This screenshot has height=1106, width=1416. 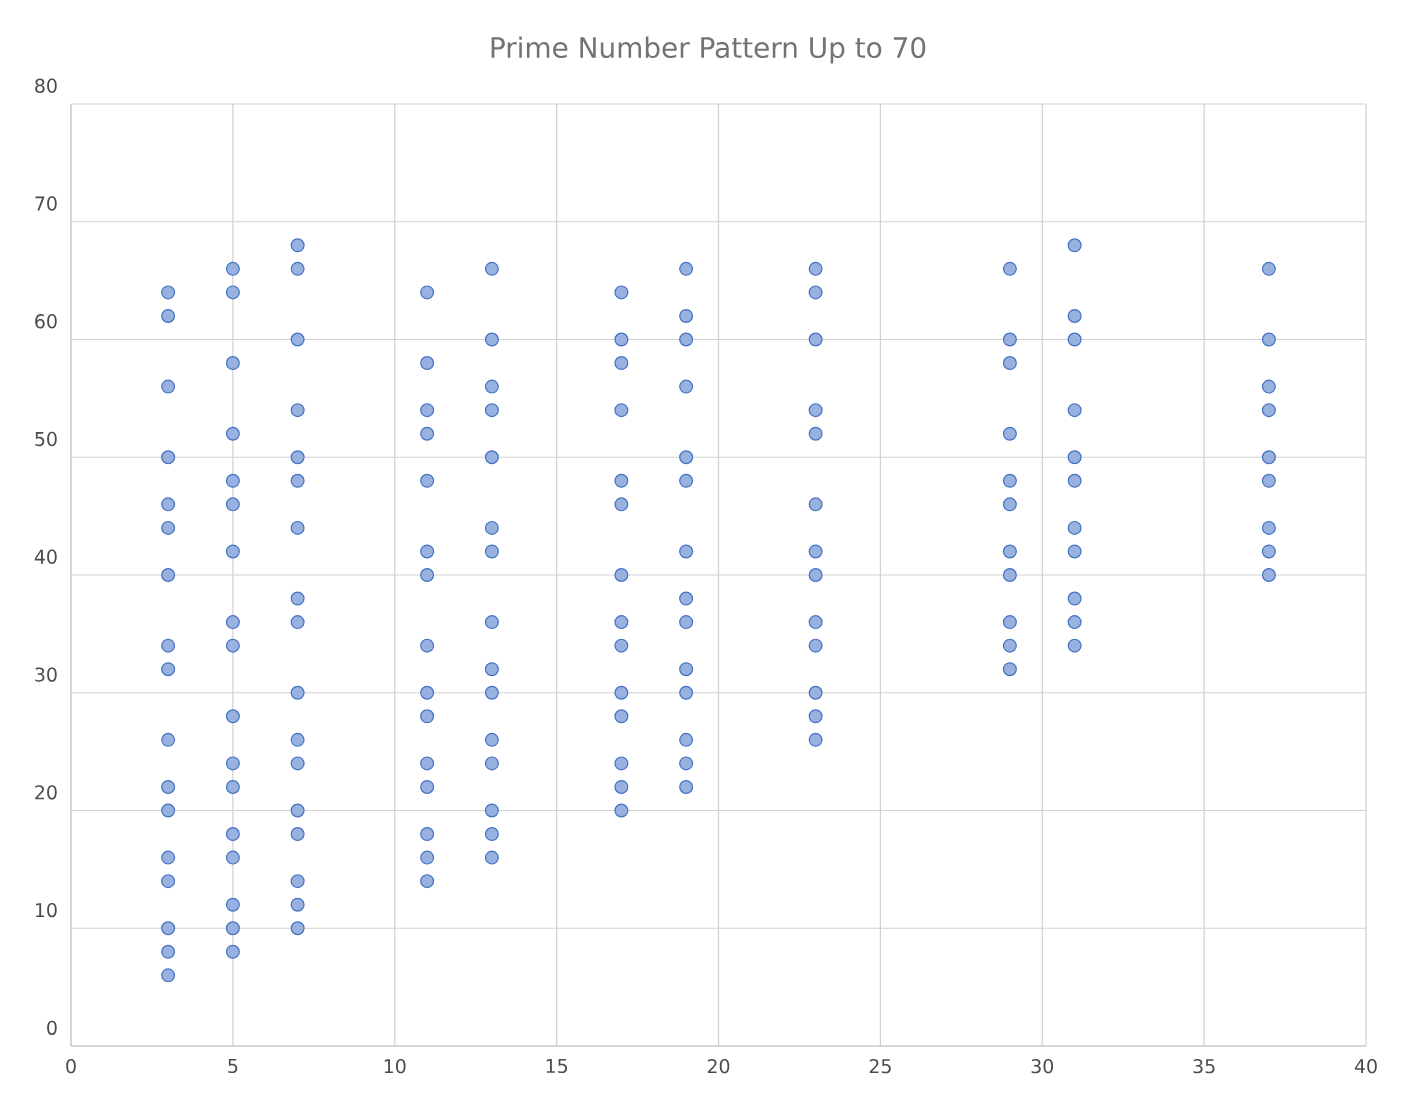 I want to click on y-tick-label: 20, so click(x=46, y=792).